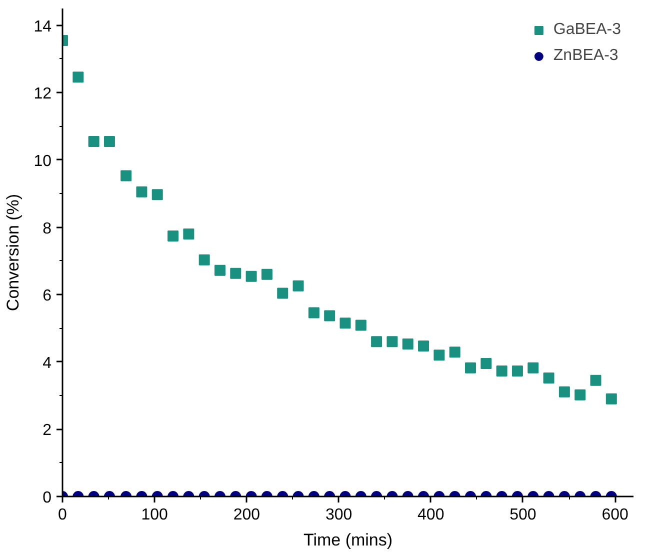 The image size is (655, 552). Describe the element at coordinates (47, 296) in the screenshot. I see `y-tick-label: 6` at that location.